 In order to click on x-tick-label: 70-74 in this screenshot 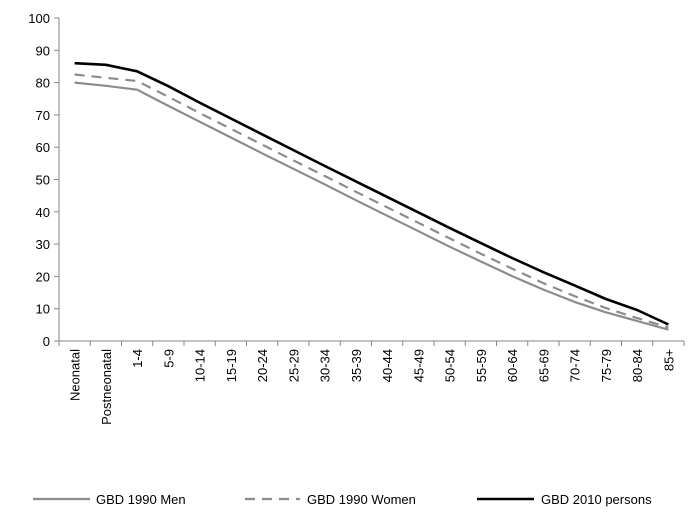, I will do `click(575, 365)`.